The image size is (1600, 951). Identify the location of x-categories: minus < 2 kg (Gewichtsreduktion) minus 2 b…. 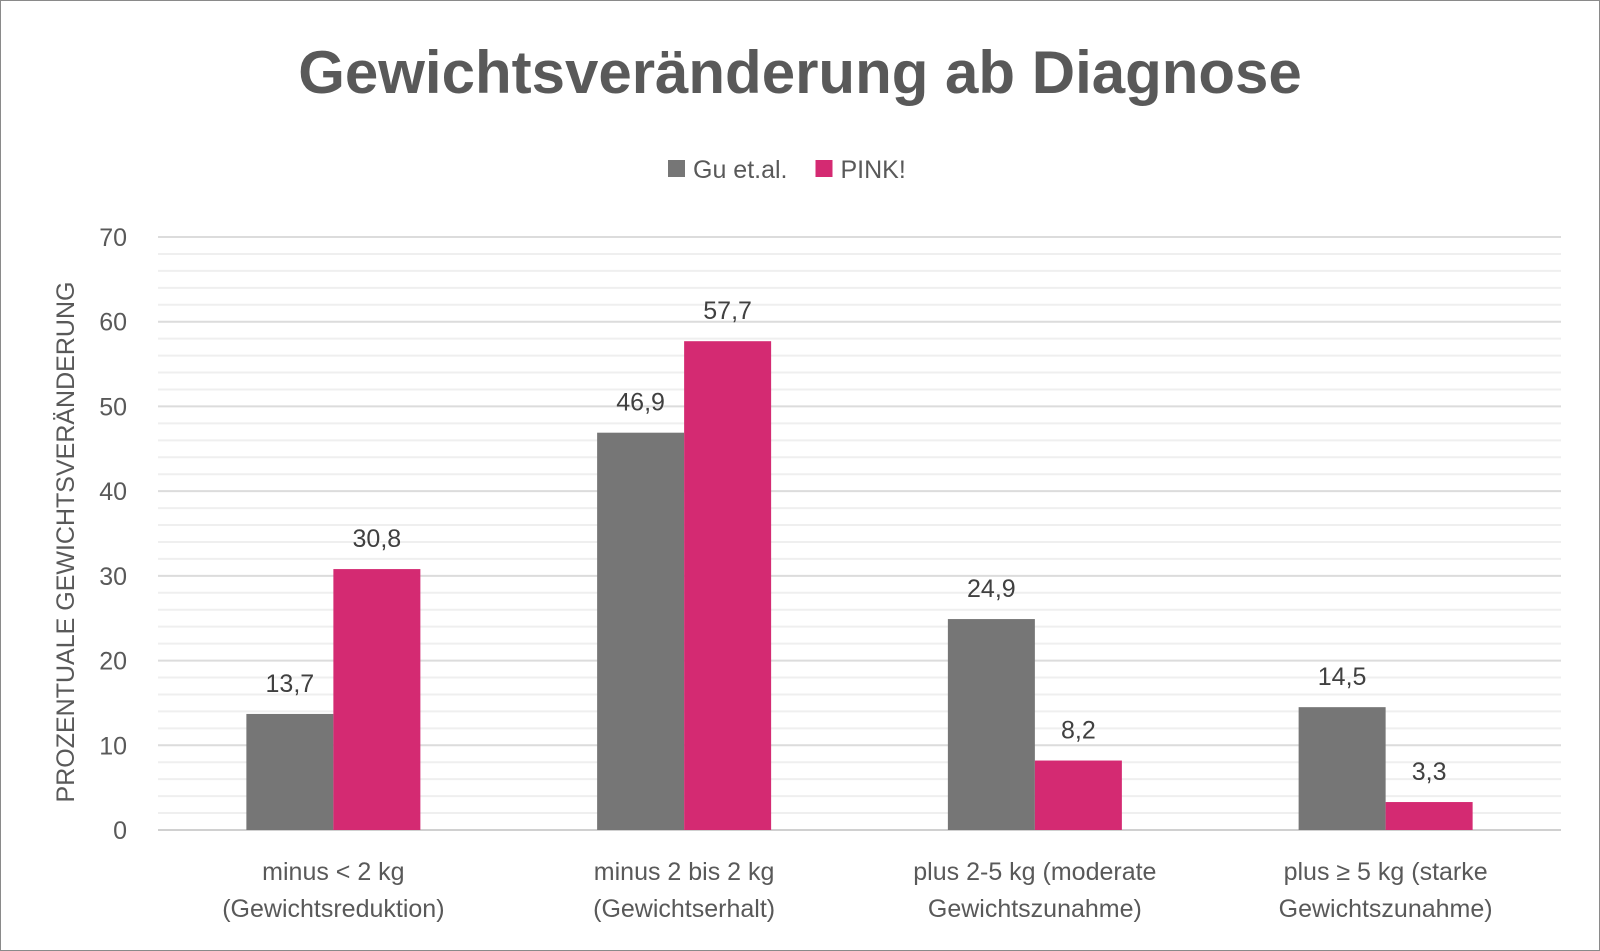
(857, 890).